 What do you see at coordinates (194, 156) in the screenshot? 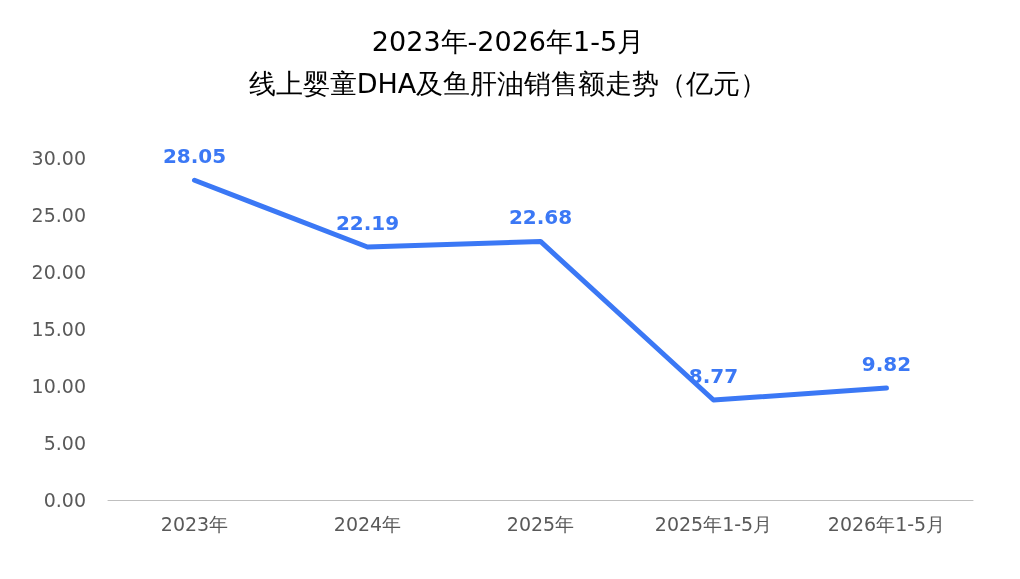
I see `data-label: 28.05` at bounding box center [194, 156].